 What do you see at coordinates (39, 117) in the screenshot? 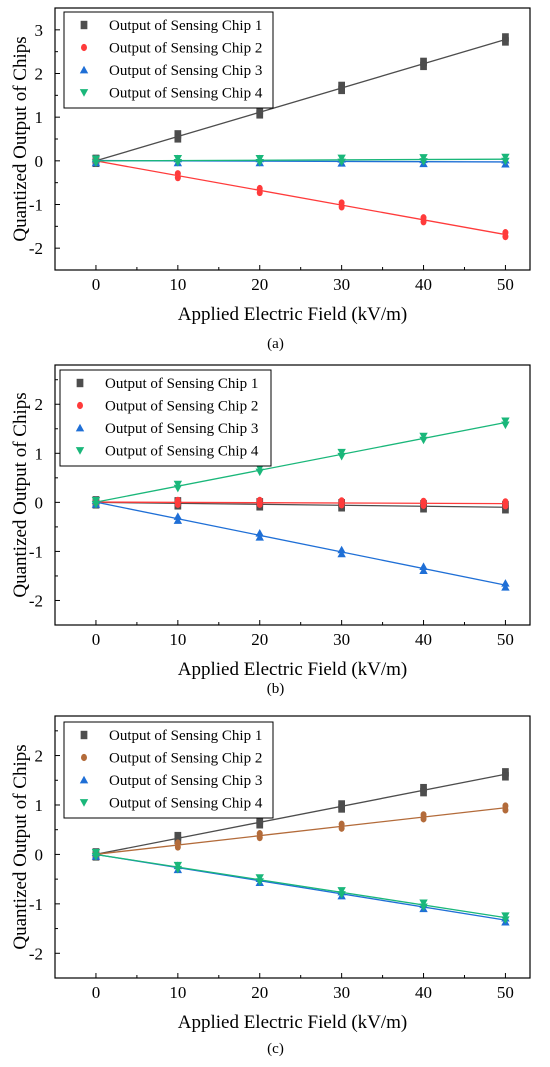
I see `y-tick-label: 1` at bounding box center [39, 117].